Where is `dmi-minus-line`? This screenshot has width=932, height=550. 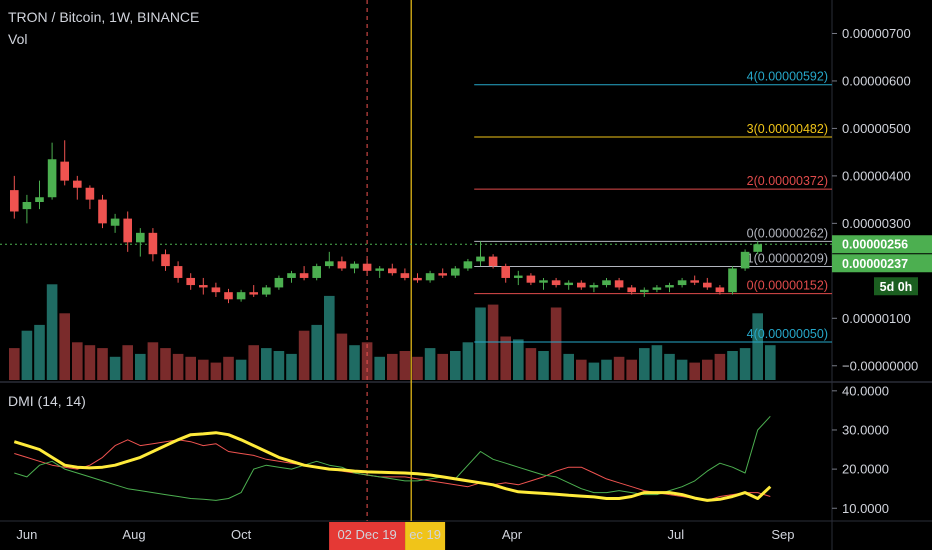
dmi-minus-line is located at coordinates (392, 470).